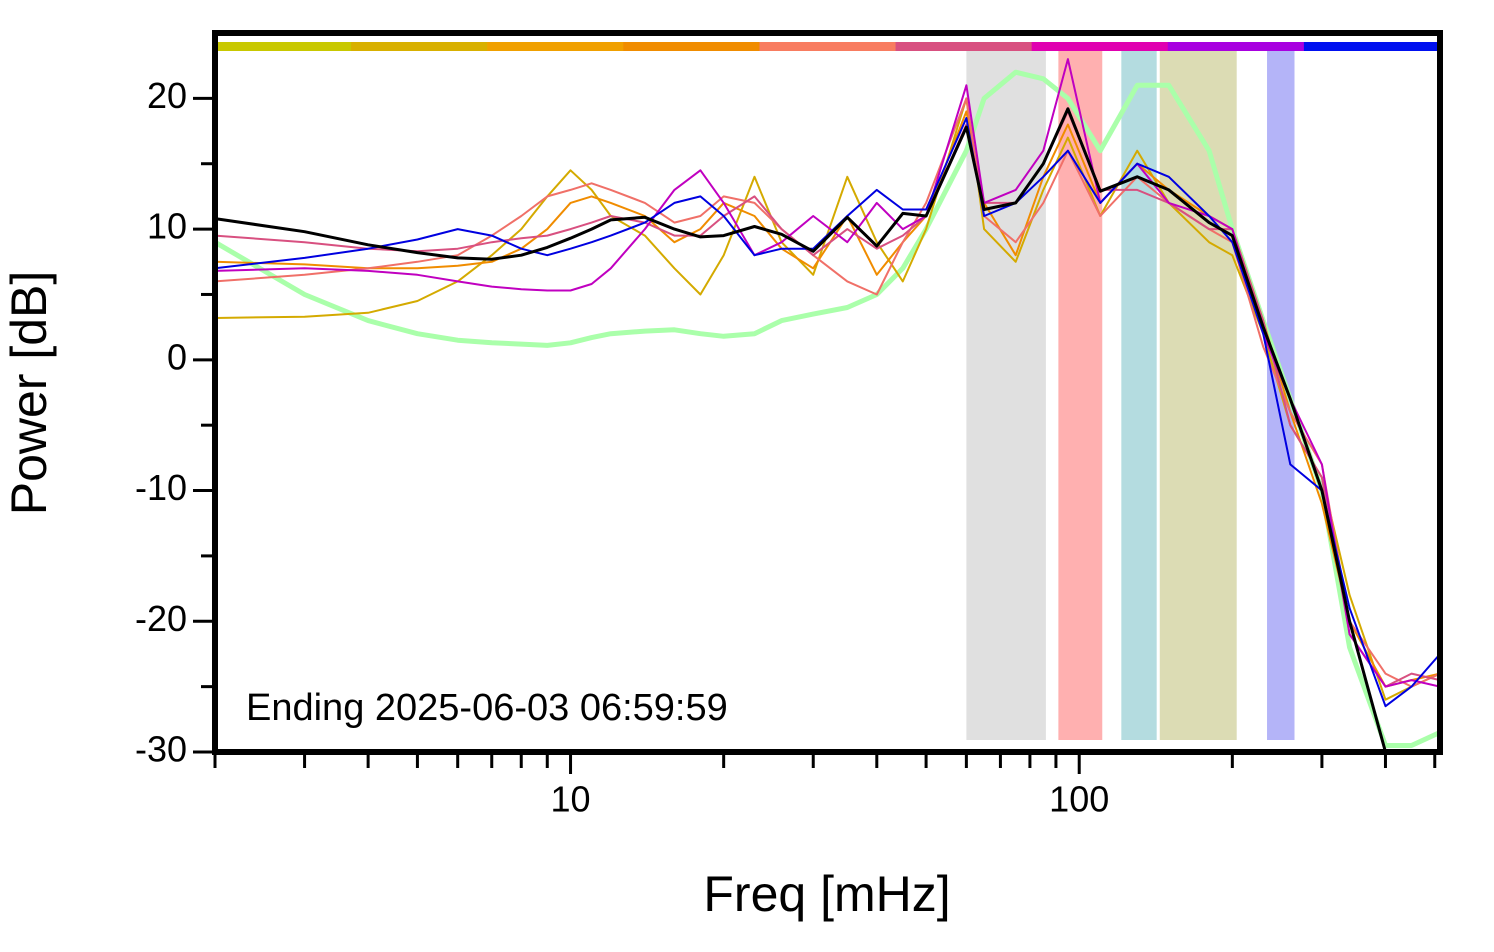 The image size is (1494, 952). I want to click on x-tick-label: 100, so click(1079, 799).